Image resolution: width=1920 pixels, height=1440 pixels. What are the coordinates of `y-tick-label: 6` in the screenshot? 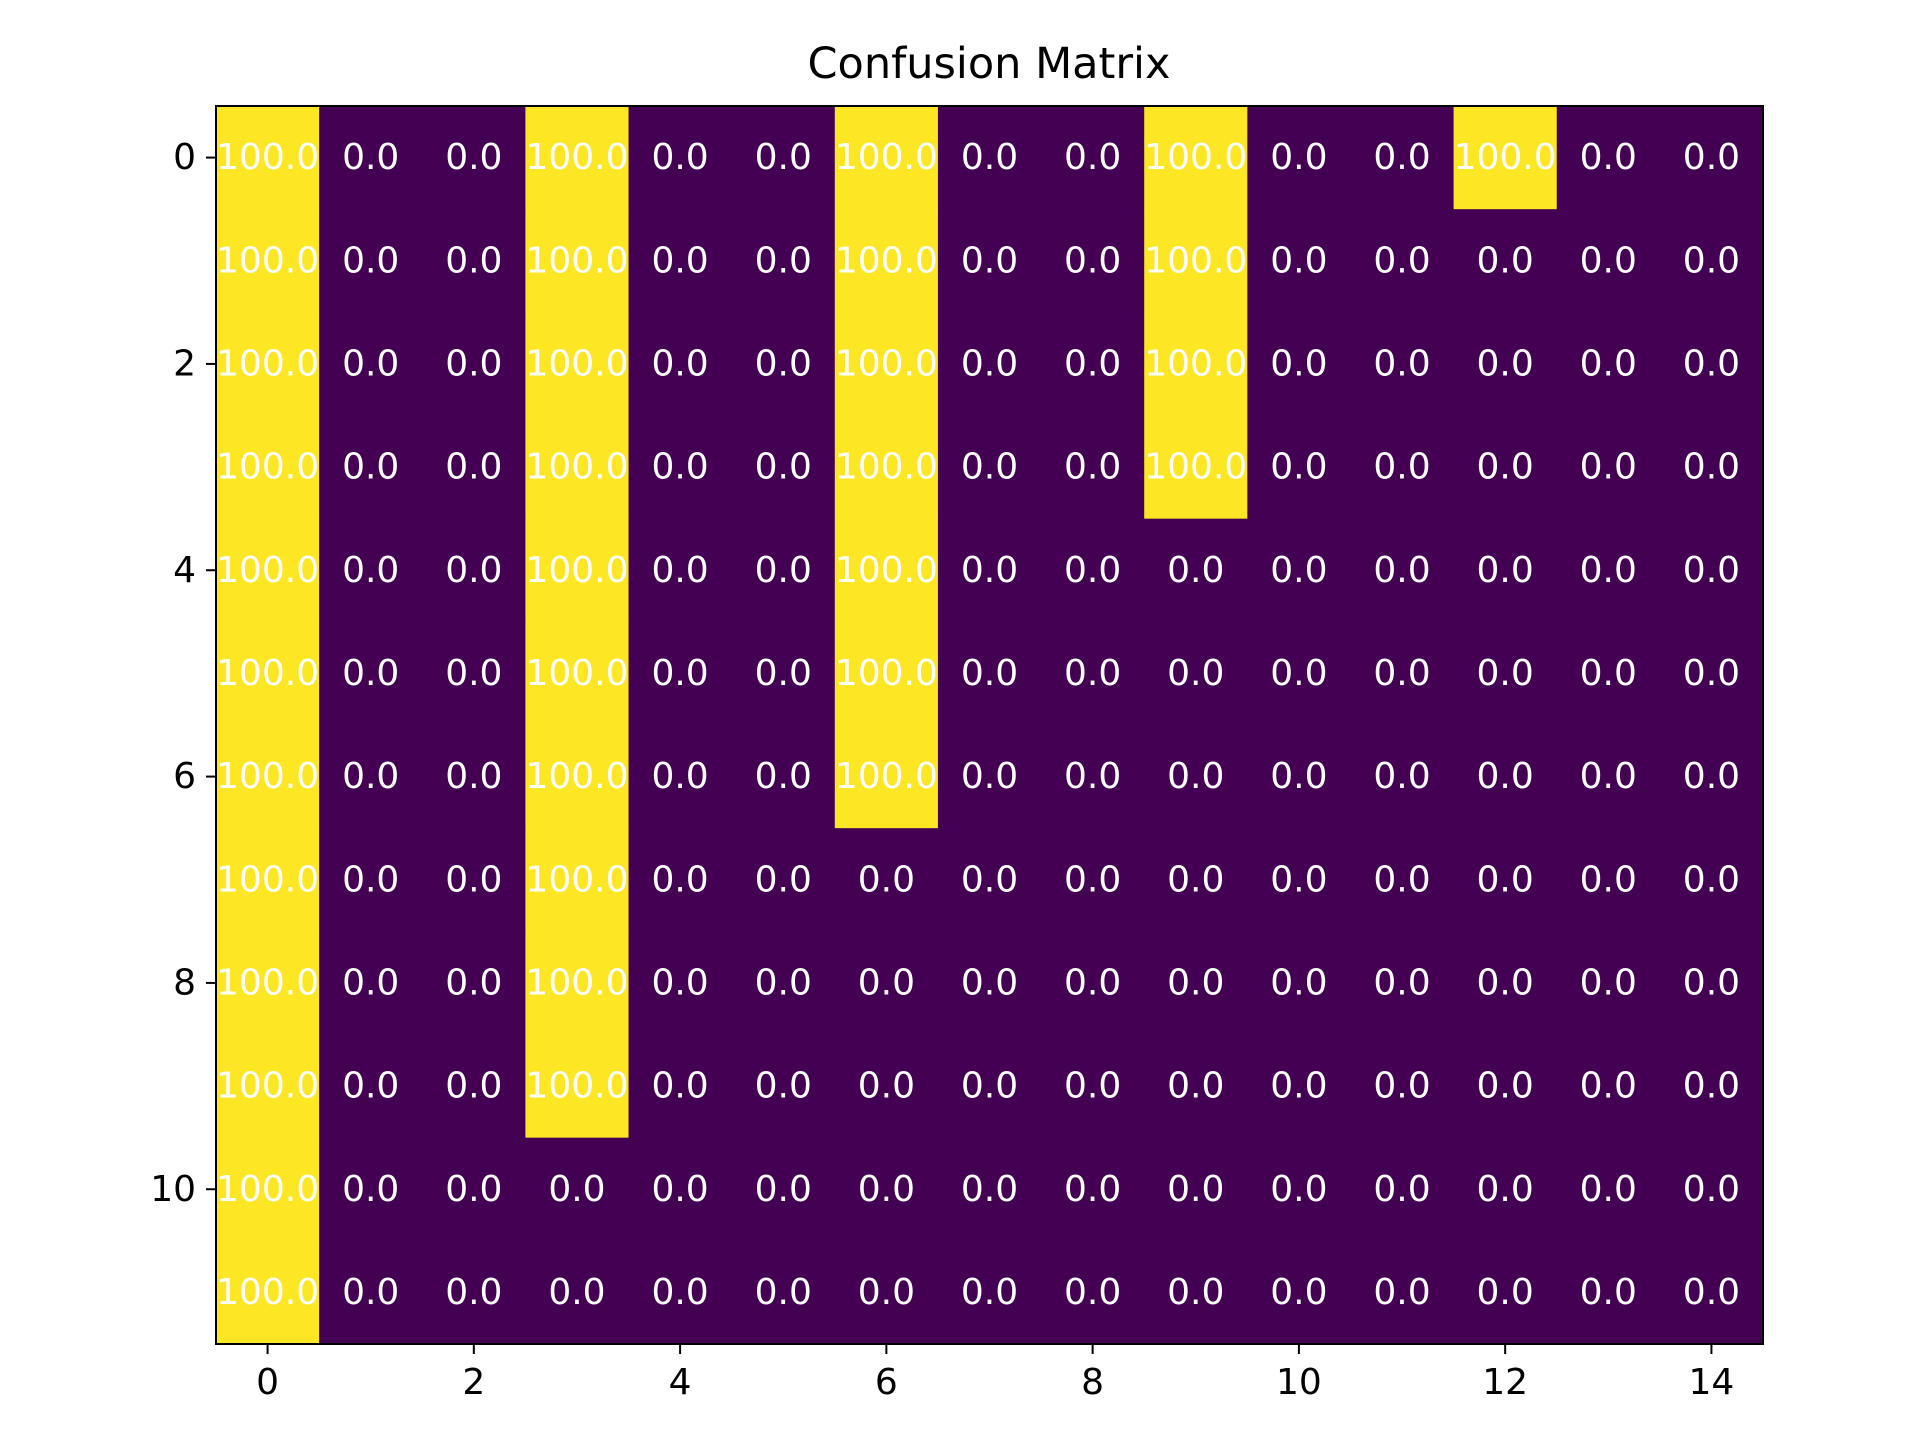 It's located at (184, 776).